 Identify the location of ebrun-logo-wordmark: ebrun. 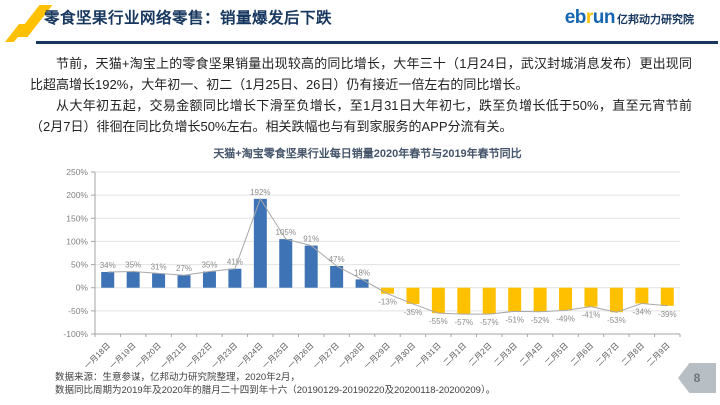
(590, 18).